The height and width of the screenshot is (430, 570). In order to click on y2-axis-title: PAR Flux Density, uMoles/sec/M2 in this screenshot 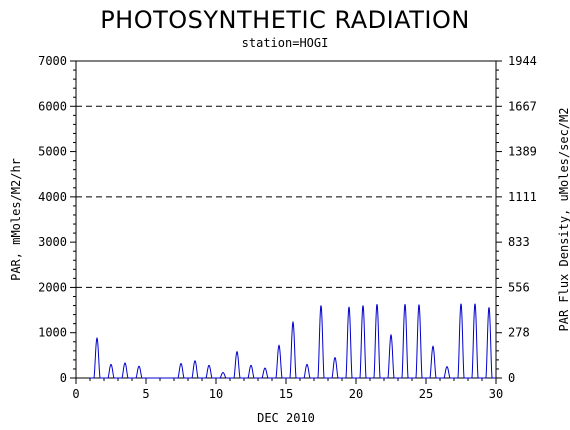, I will do `click(563, 220)`.